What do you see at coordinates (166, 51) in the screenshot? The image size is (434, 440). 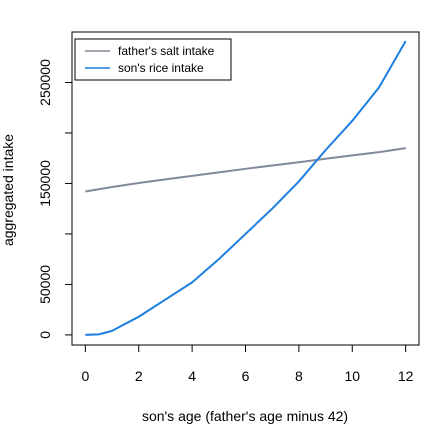 I see `legend-entry: father's salt intake` at bounding box center [166, 51].